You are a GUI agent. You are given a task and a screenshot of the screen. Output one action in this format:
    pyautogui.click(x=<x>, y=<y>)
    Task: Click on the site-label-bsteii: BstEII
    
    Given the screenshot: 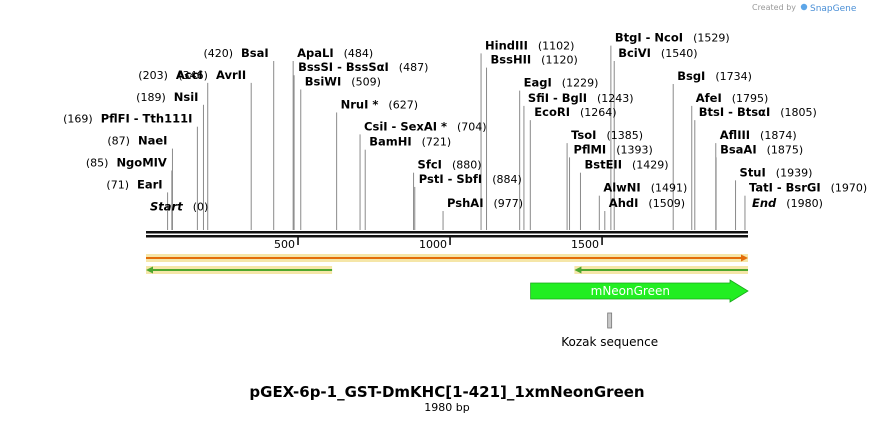 What is the action you would take?
    pyautogui.click(x=603, y=165)
    